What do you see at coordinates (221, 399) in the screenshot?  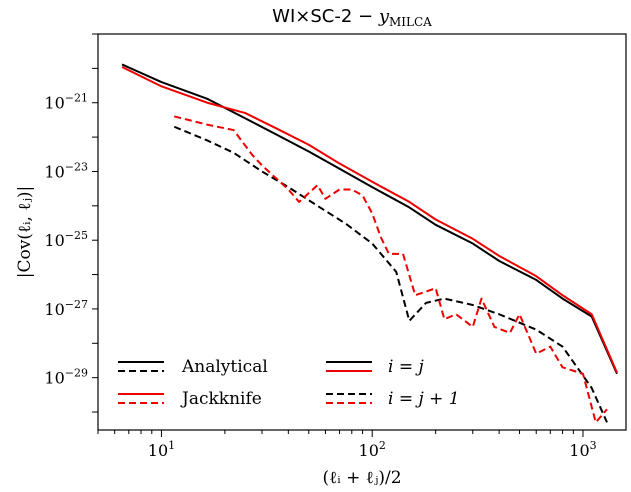 I see `legend-label-method: Jackknife` at bounding box center [221, 399].